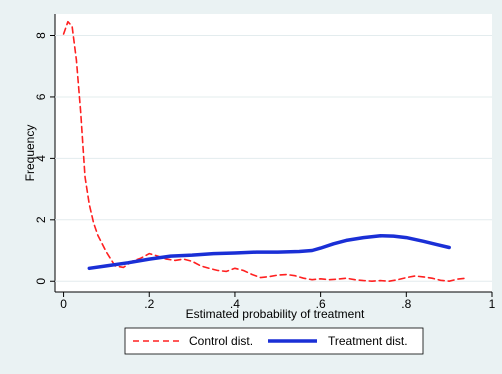 The image size is (502, 374). I want to click on y-tick-label: 2, so click(41, 219).